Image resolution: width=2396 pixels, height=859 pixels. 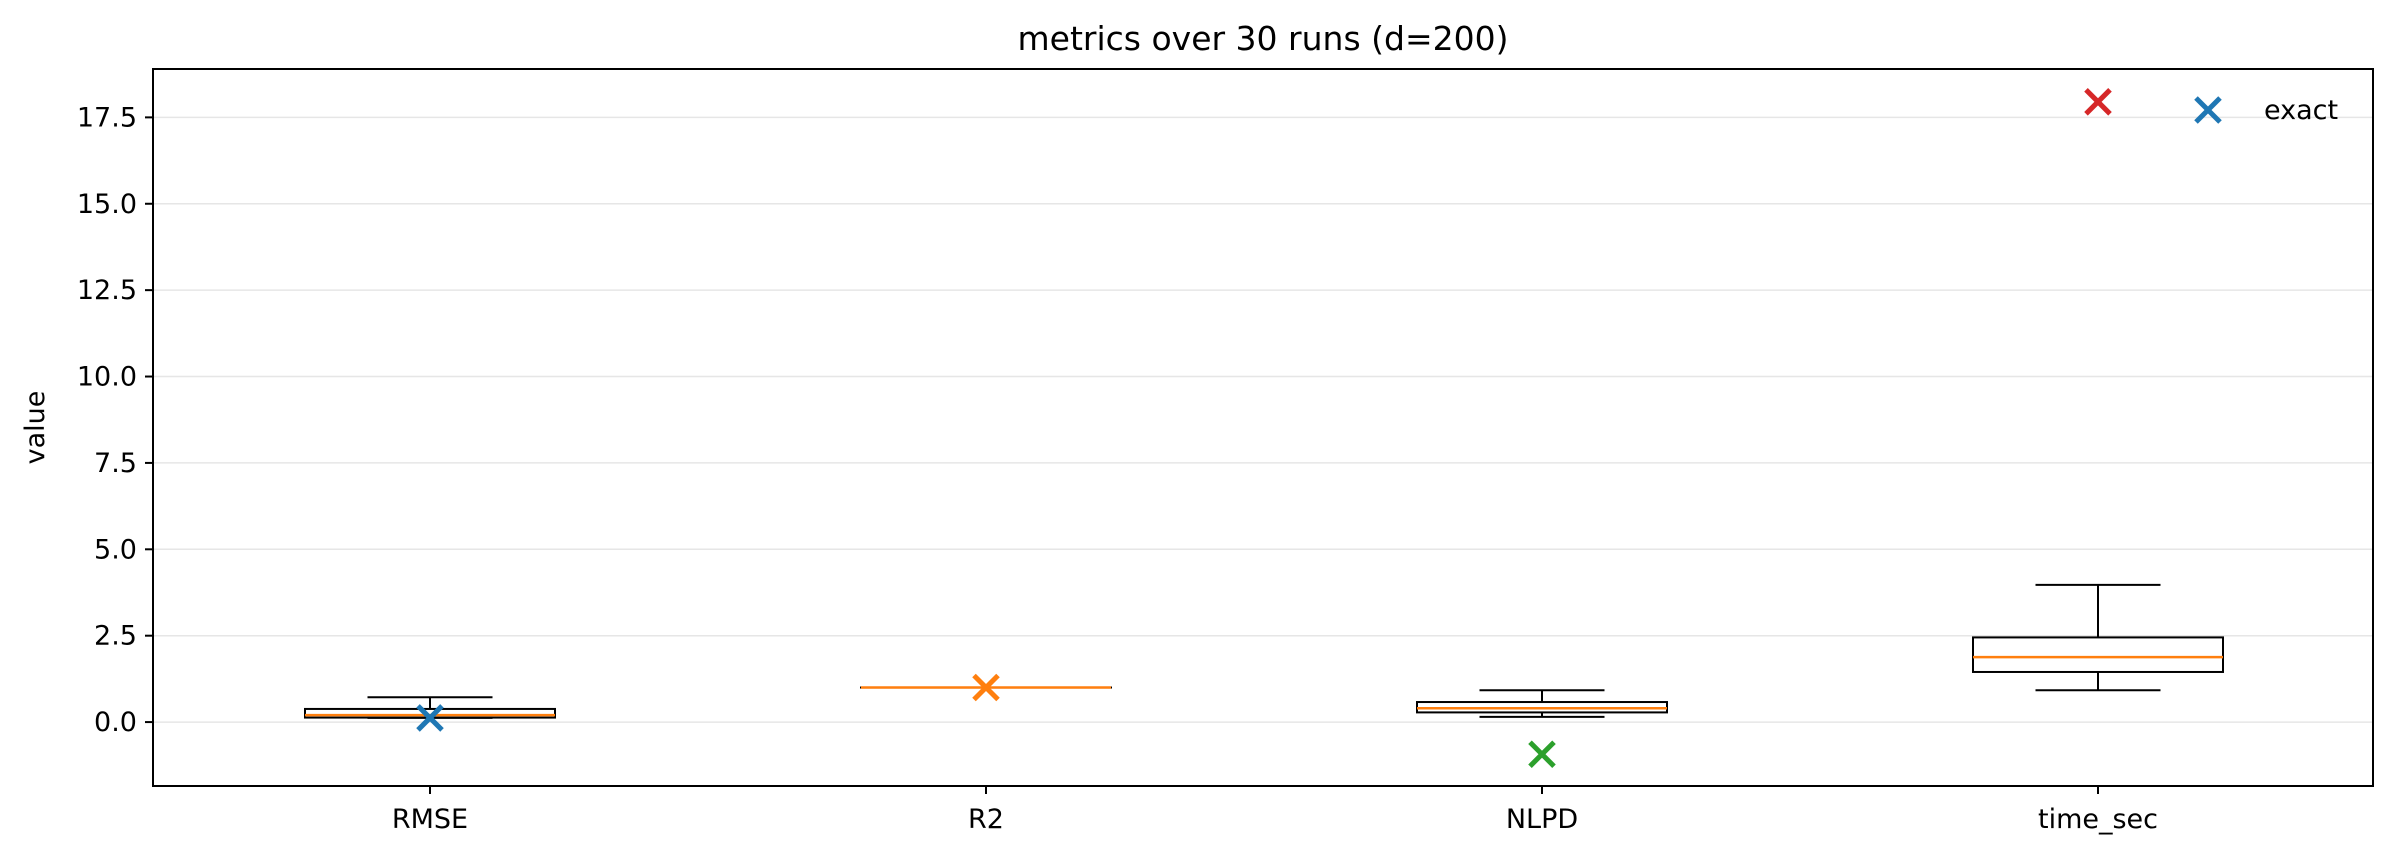 What do you see at coordinates (107, 377) in the screenshot?
I see `y-tick-label: 10.0` at bounding box center [107, 377].